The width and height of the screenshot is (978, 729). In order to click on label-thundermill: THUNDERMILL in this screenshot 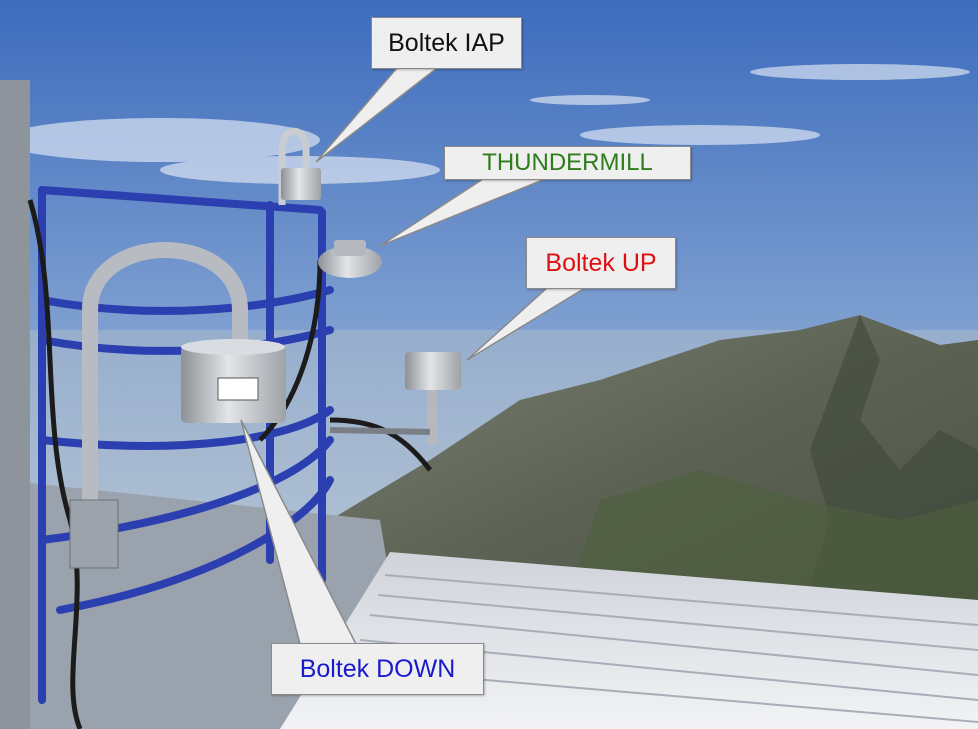, I will do `click(567, 162)`.